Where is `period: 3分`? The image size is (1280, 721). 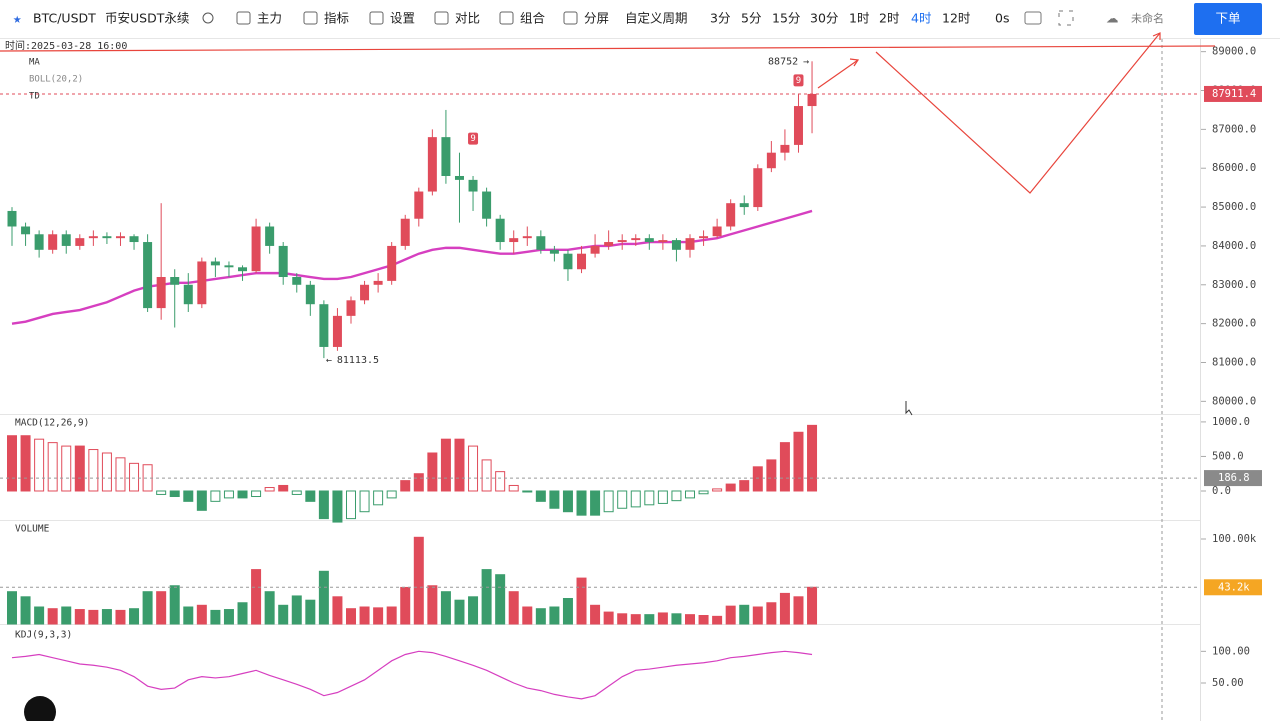 period: 3分 is located at coordinates (720, 18).